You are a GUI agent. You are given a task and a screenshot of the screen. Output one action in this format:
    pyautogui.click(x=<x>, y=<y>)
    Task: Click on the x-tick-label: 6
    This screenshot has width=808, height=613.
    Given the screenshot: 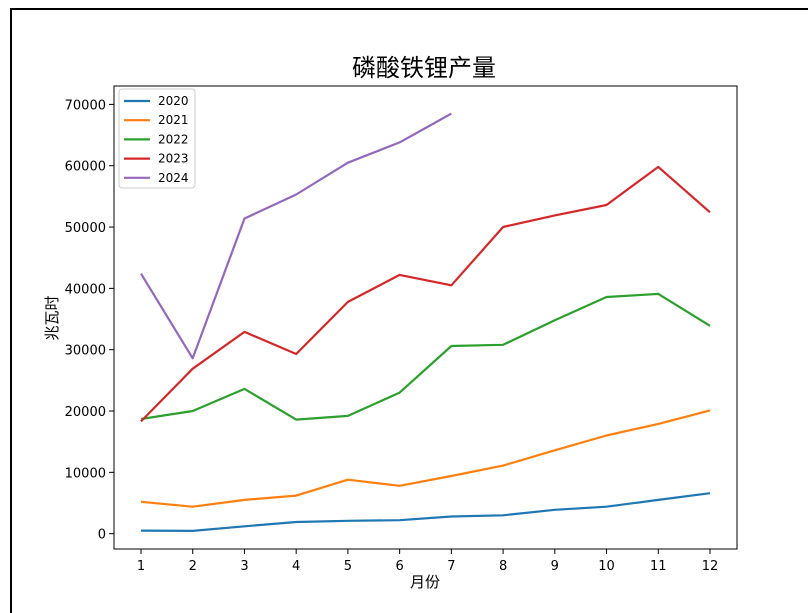 What is the action you would take?
    pyautogui.click(x=399, y=566)
    